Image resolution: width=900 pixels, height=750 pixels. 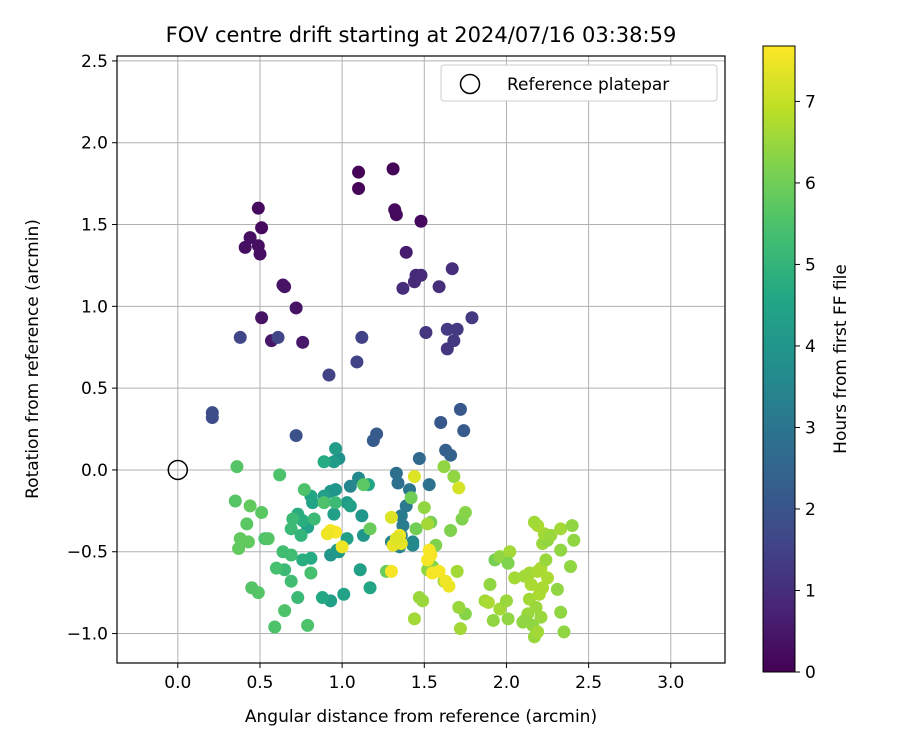 What do you see at coordinates (87, 553) in the screenshot?
I see `y-tick-label: −0.5` at bounding box center [87, 553].